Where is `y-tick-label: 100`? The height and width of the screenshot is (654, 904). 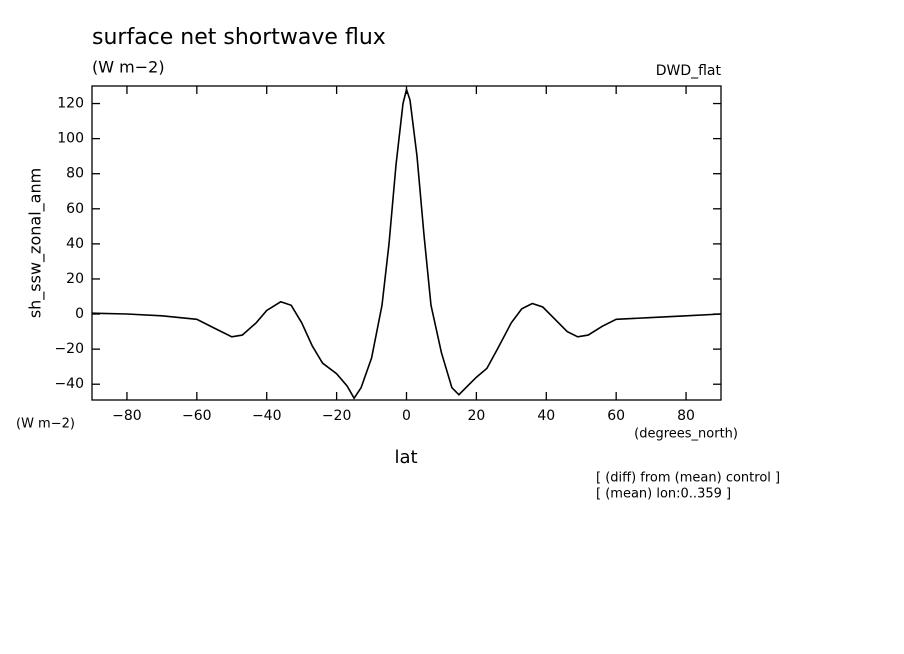 y-tick-label: 100 is located at coordinates (70, 139).